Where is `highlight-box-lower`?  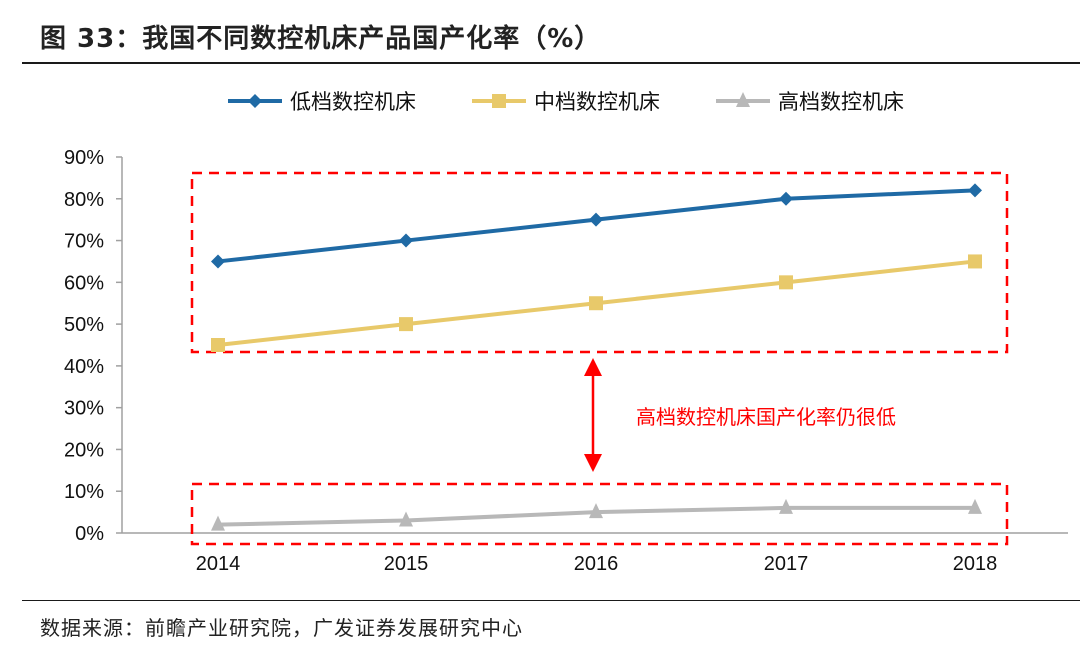 highlight-box-lower is located at coordinates (599, 514).